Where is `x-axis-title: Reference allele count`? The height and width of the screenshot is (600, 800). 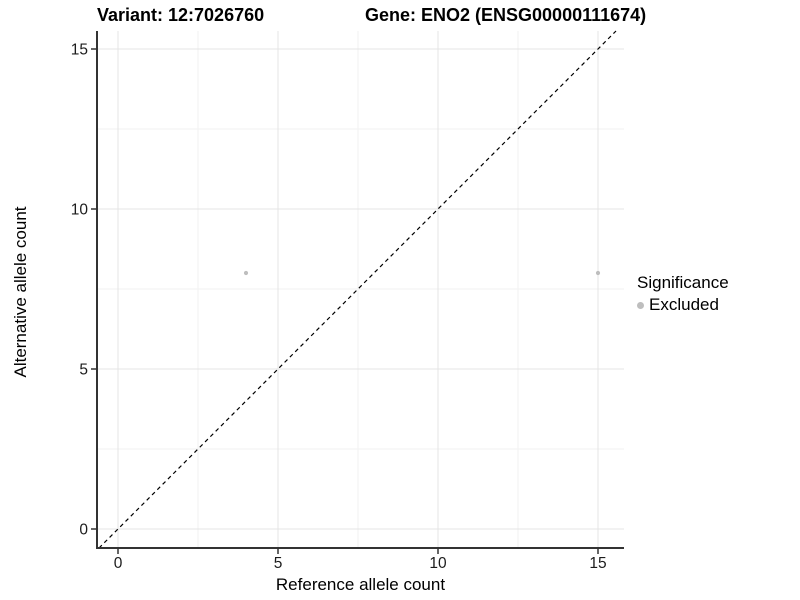 x-axis-title: Reference allele count is located at coordinates (360, 584).